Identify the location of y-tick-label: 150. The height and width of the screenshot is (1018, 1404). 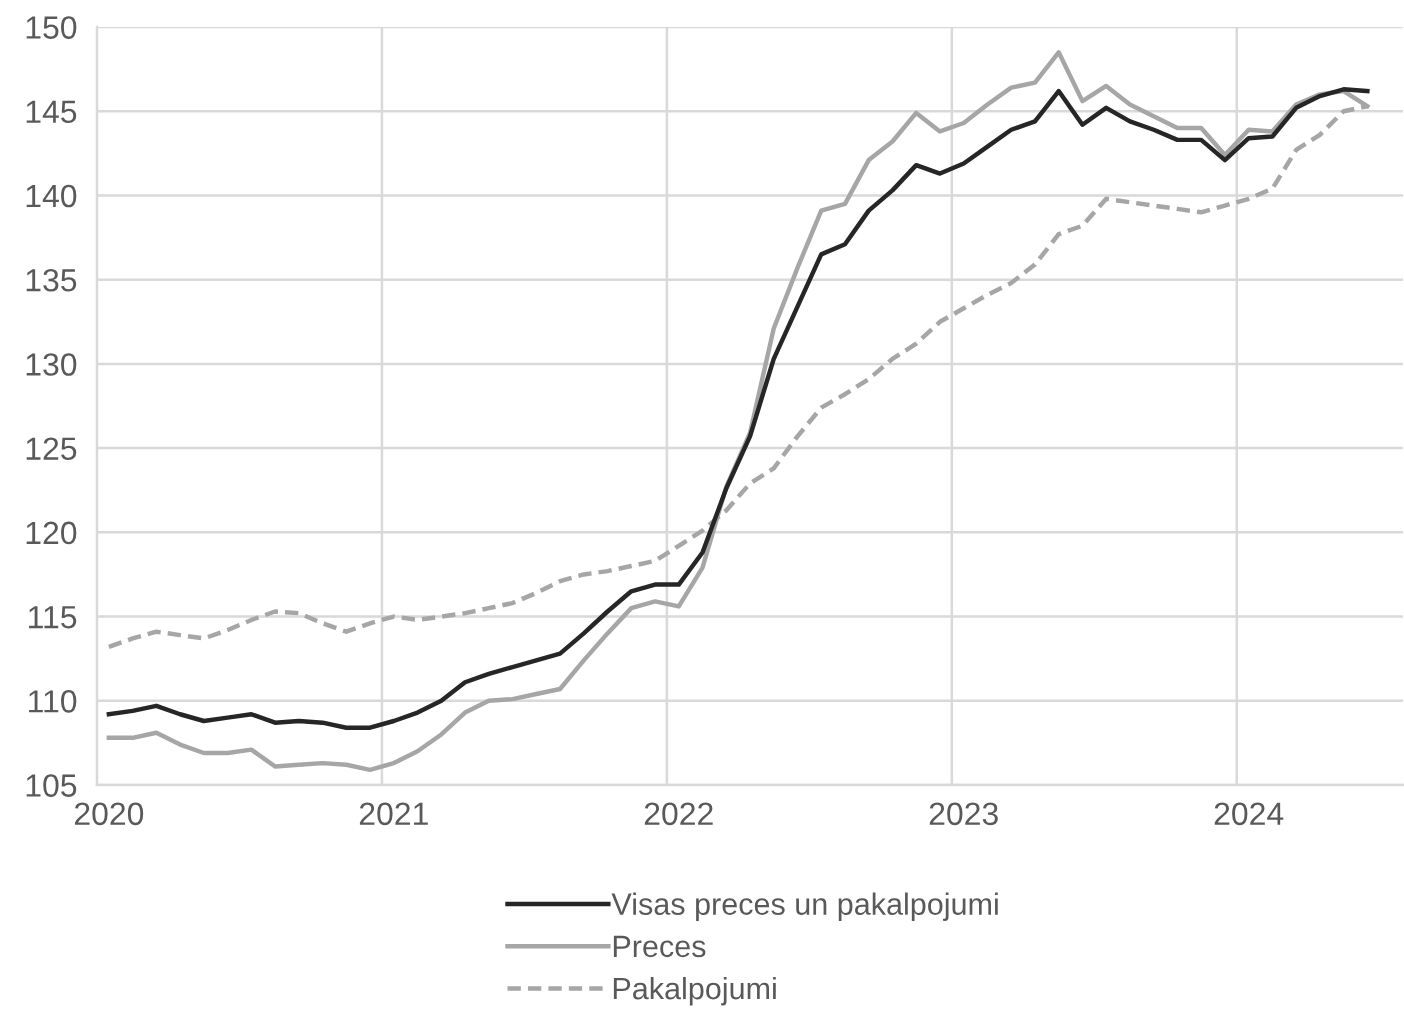
(51, 27).